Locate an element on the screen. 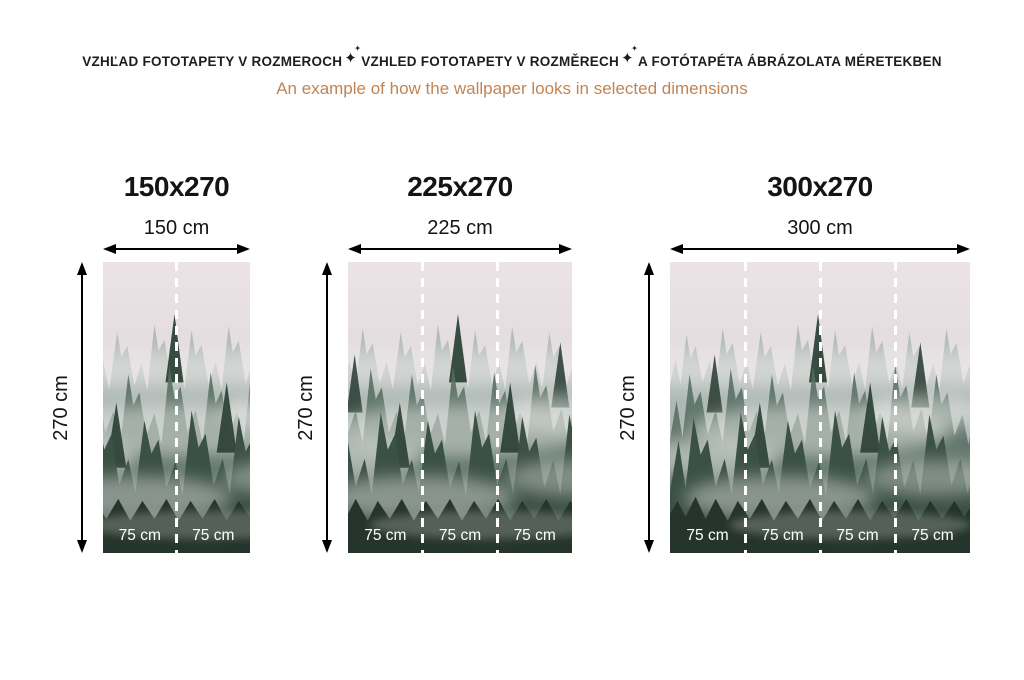 Image resolution: width=1024 pixels, height=680 pixels. panel-title: 150x270 is located at coordinates (176, 186).